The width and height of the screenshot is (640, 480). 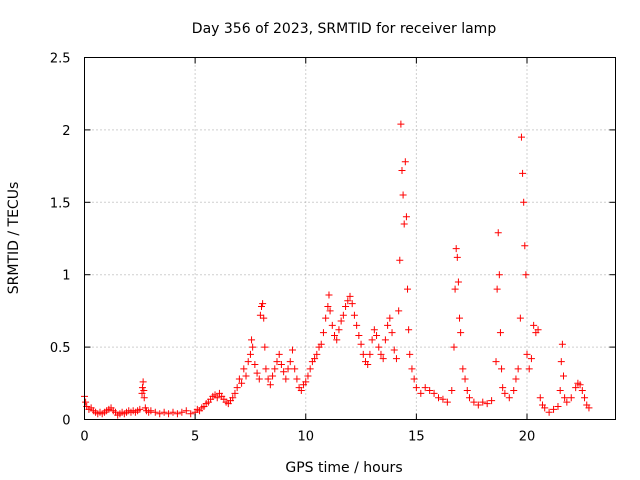 I want to click on y-tick-label: 2, so click(x=66, y=131).